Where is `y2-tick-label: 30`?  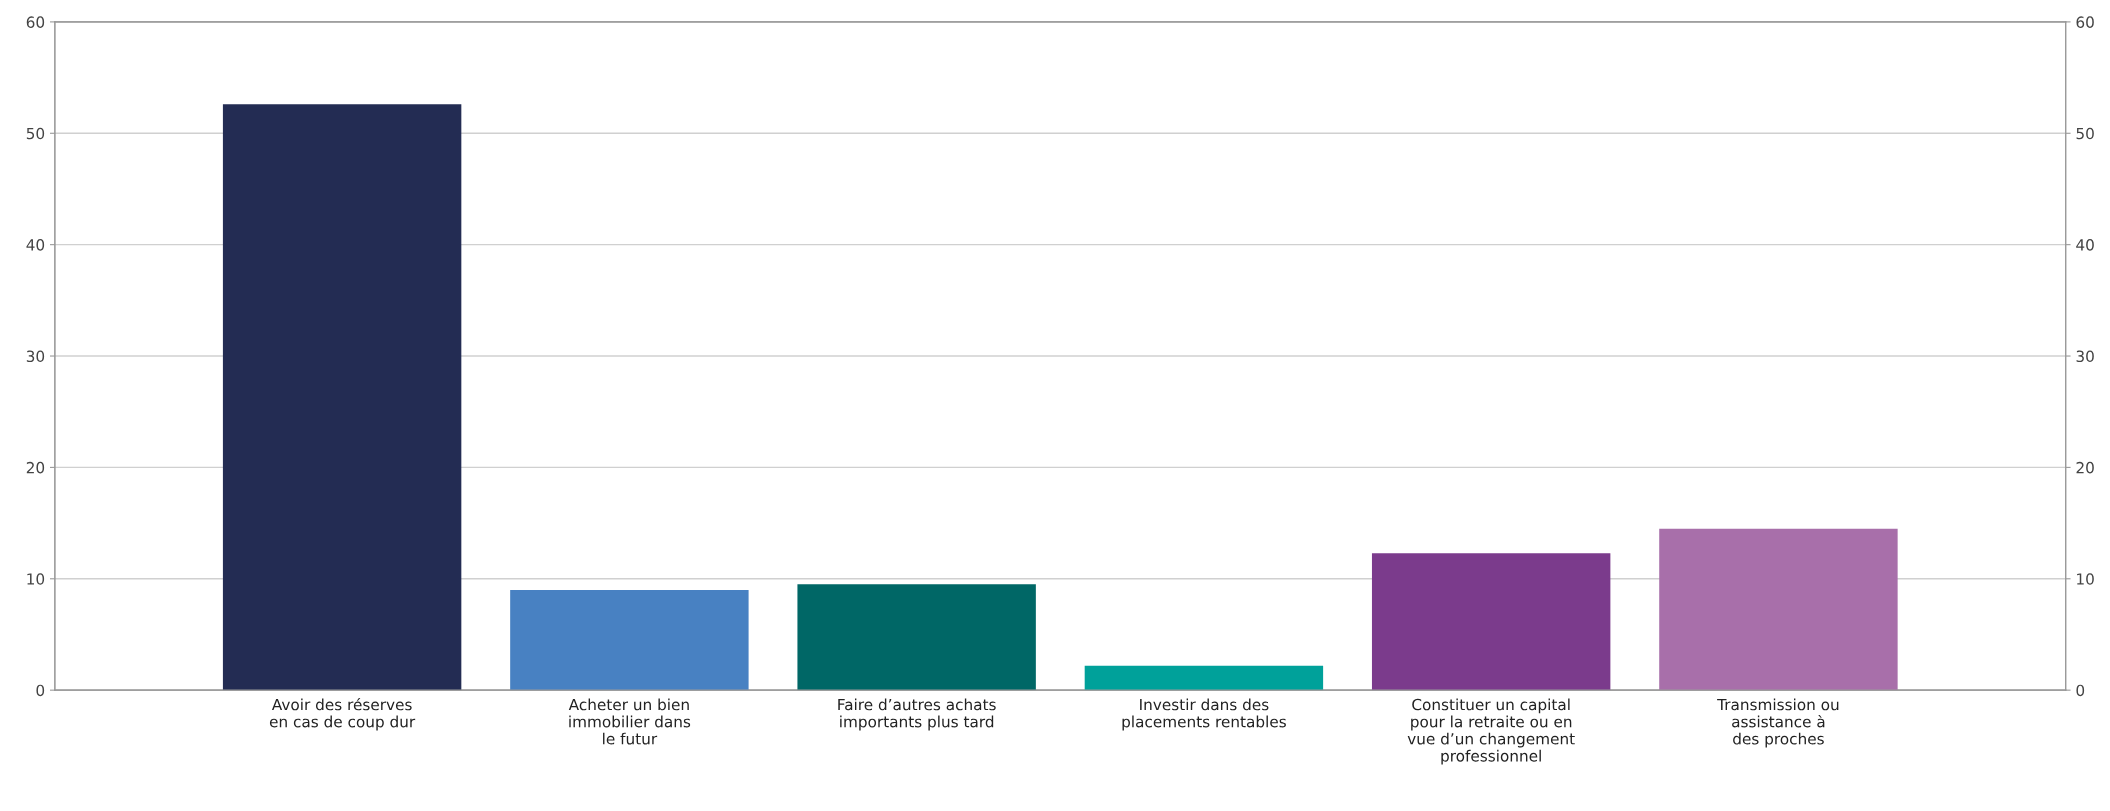 y2-tick-label: 30 is located at coordinates (2085, 356).